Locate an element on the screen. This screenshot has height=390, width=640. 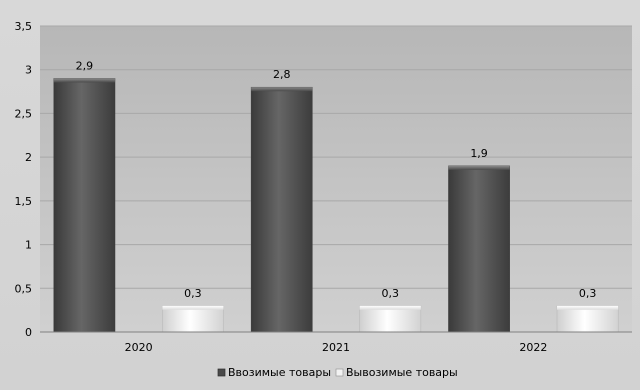
y-axis-ticks: 0 0,5 1 1,5 2 2,5 3 3,5 is located at coordinates (24, 179).